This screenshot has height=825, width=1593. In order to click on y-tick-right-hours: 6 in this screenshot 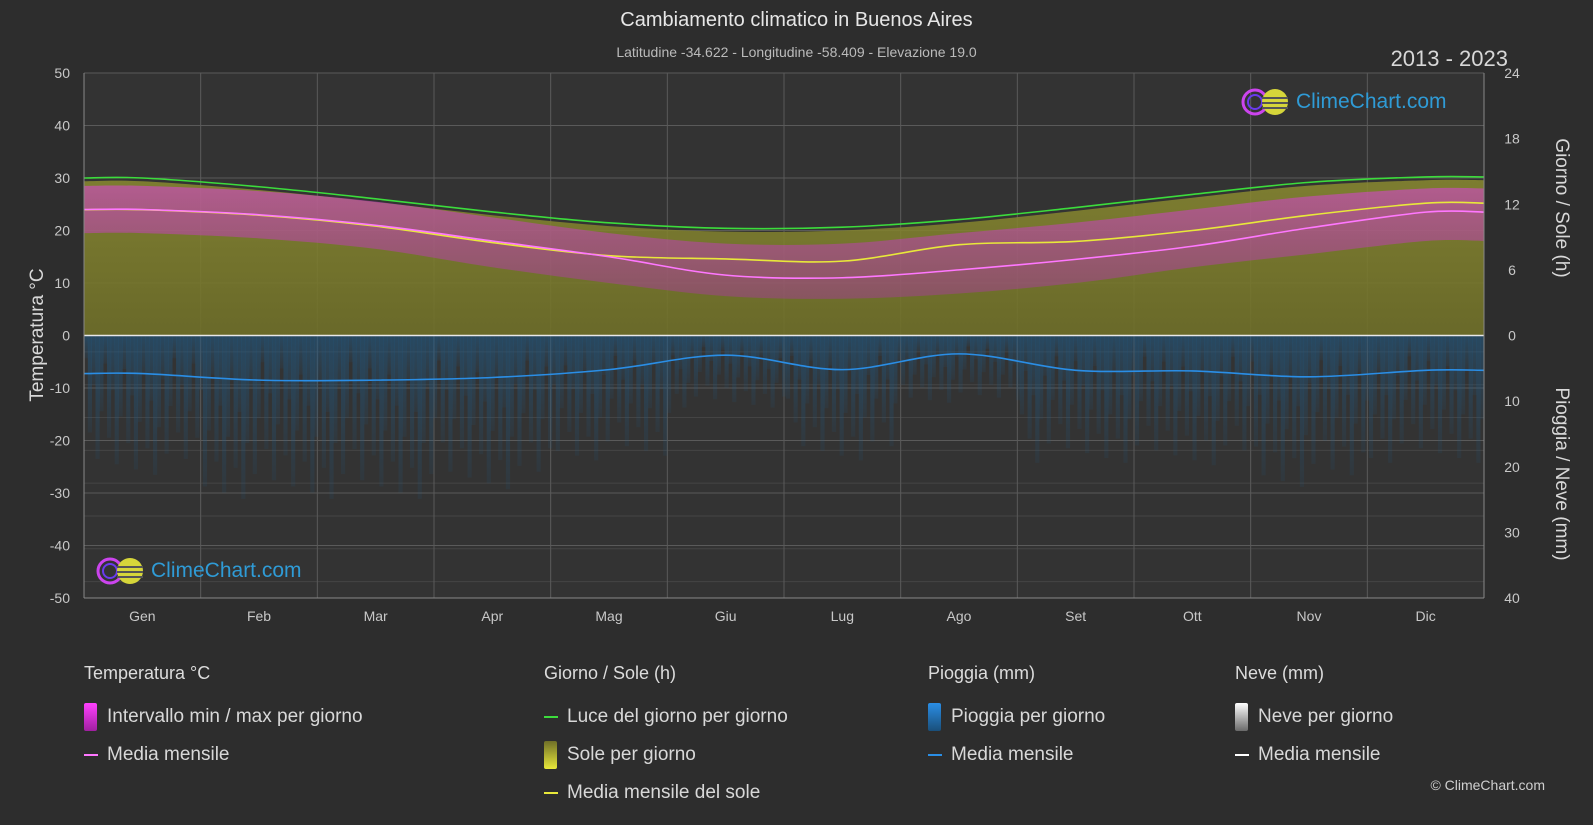, I will do `click(1512, 270)`.